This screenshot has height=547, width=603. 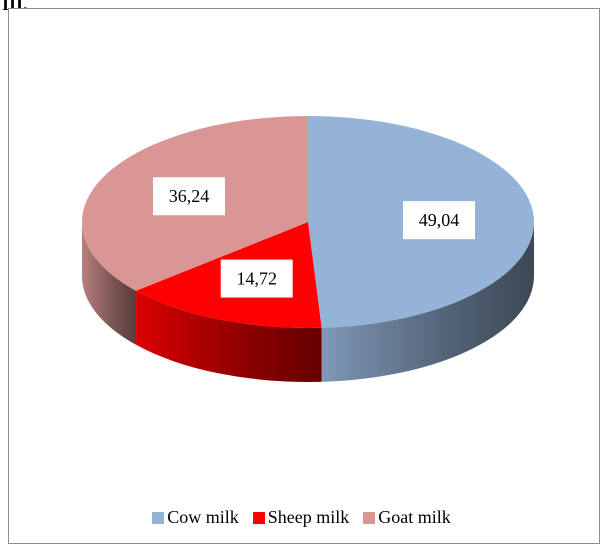 I want to click on legend-swatch-cow-milk, so click(x=158, y=518).